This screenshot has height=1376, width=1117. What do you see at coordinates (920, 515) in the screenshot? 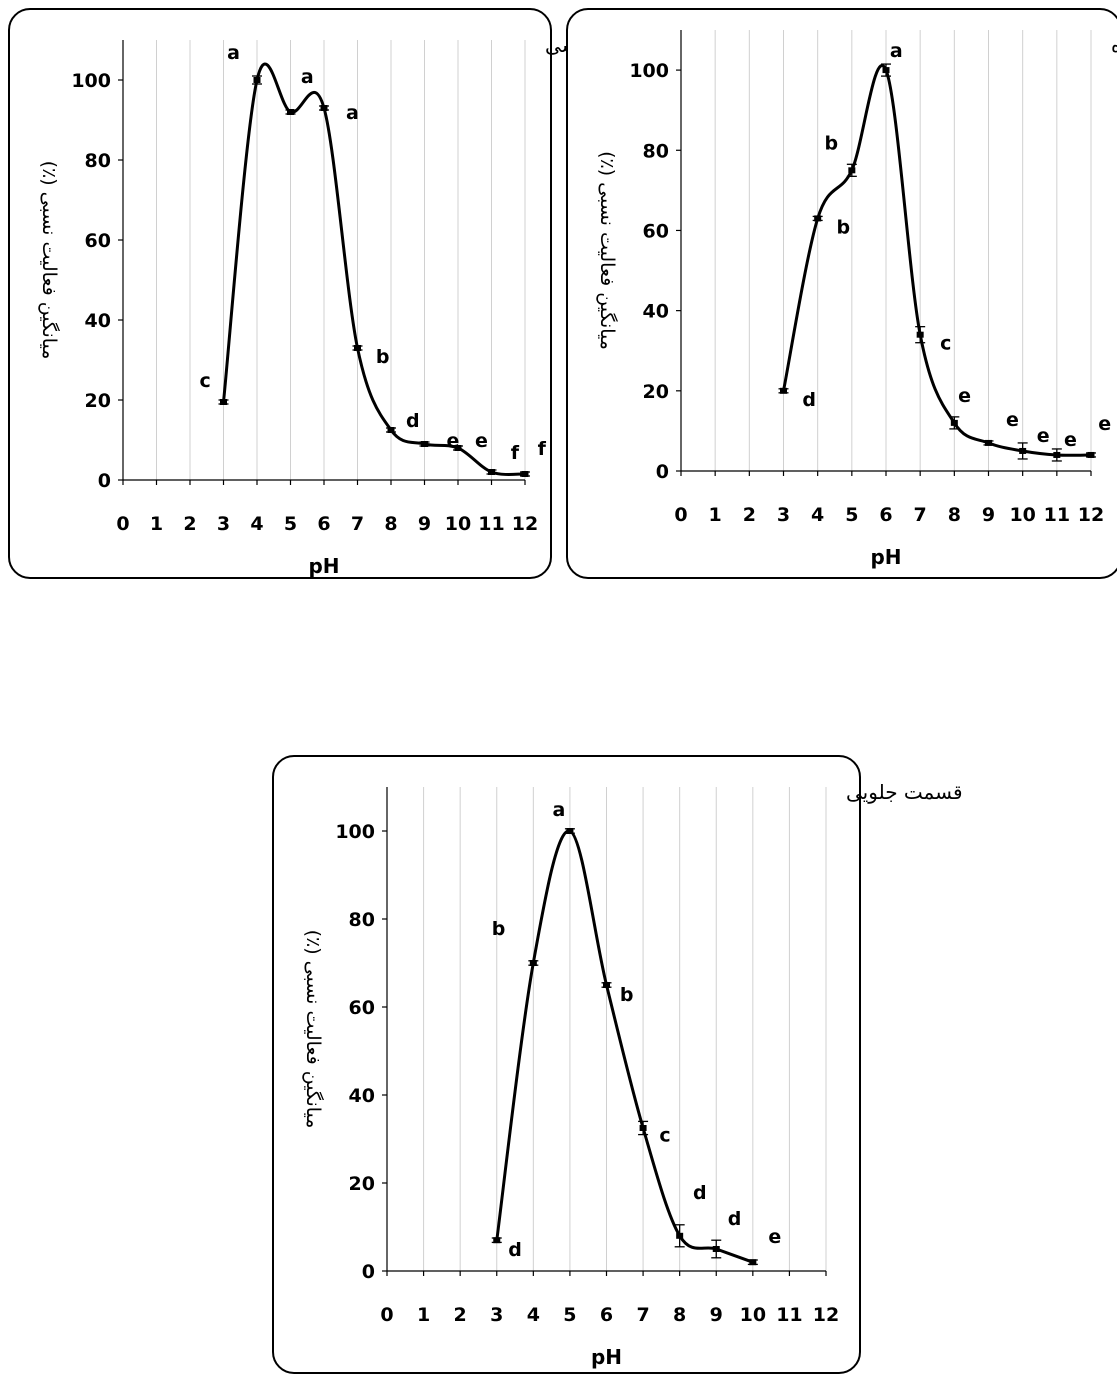
I see `x-tick-label: 7` at bounding box center [920, 515].